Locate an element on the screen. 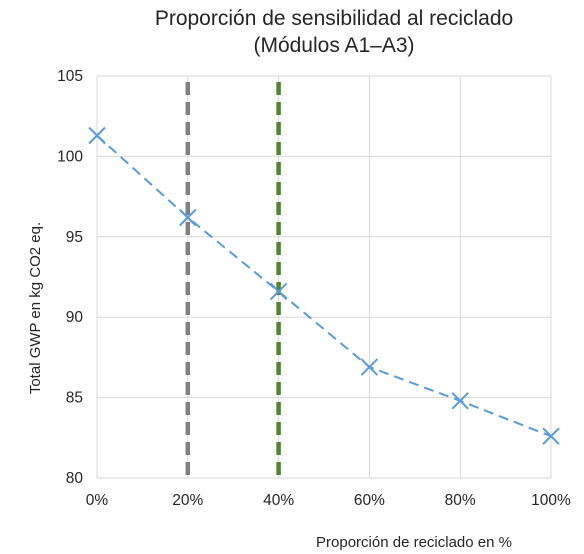 This screenshot has height=554, width=584. reference-lines is located at coordinates (233, 280).